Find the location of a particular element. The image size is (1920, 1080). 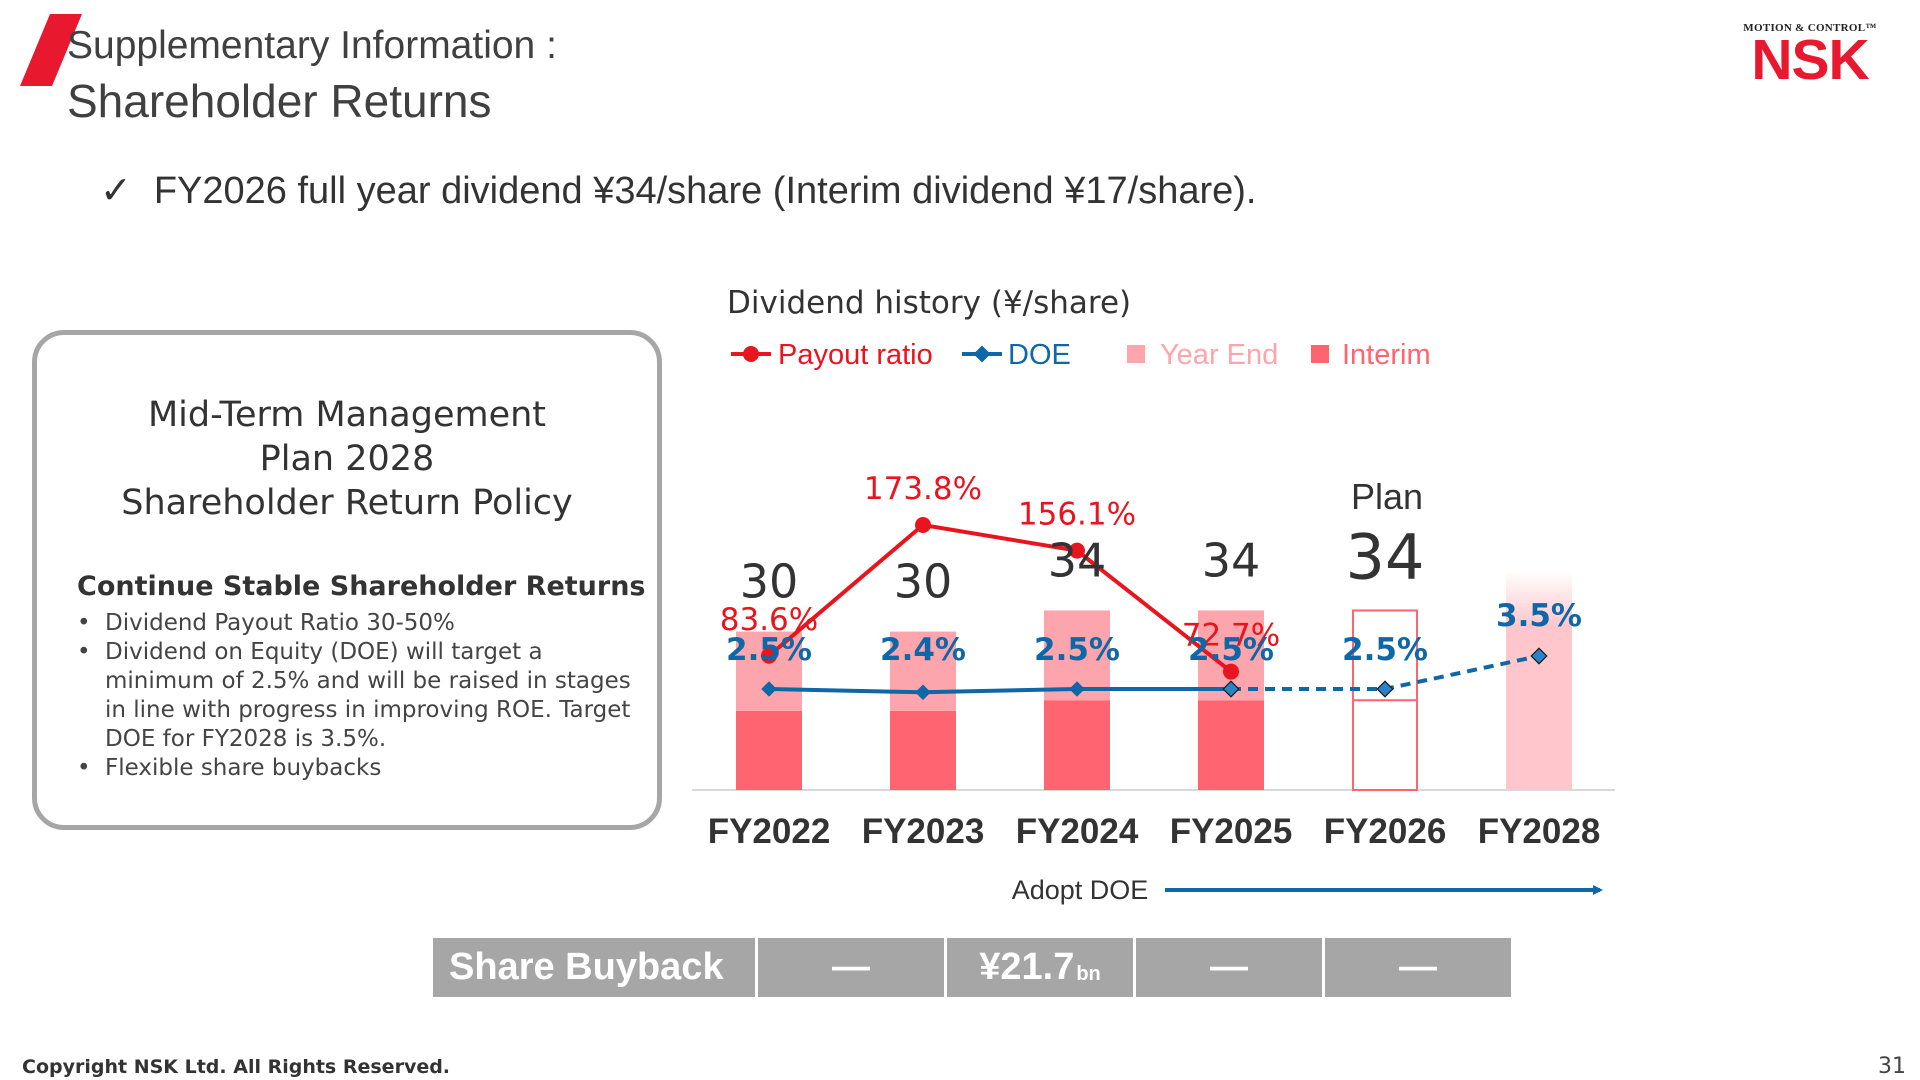

x-tick-label: FY2028 is located at coordinates (1539, 831).